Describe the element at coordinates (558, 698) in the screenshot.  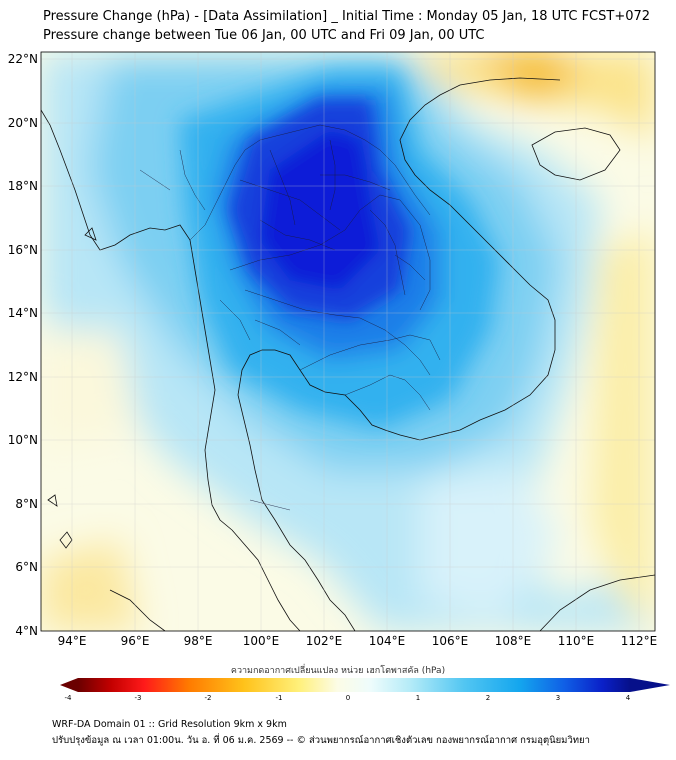
I see `colorbar-tick: 3` at that location.